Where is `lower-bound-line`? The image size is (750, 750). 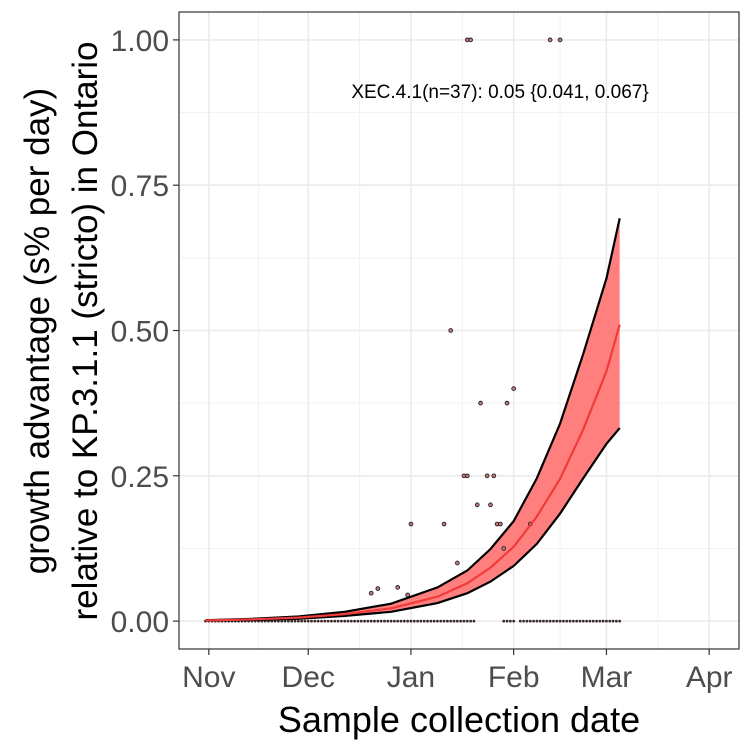
lower-bound-line is located at coordinates (413, 524).